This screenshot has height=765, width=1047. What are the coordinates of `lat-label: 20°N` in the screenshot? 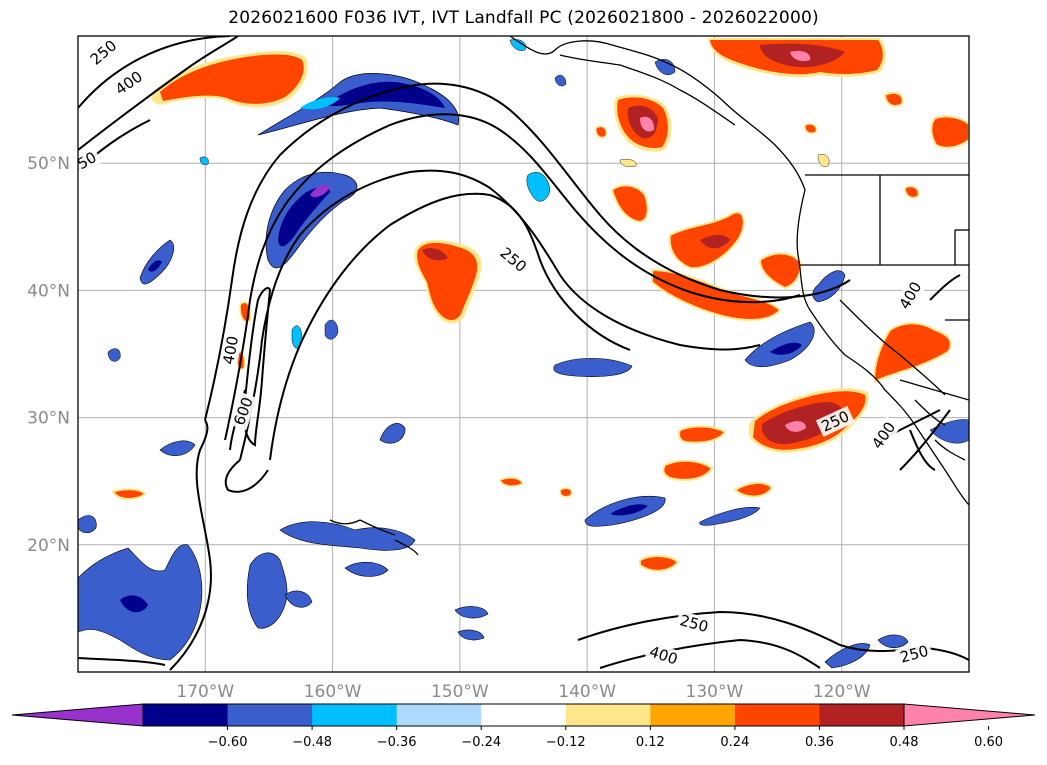 It's located at (48, 546).